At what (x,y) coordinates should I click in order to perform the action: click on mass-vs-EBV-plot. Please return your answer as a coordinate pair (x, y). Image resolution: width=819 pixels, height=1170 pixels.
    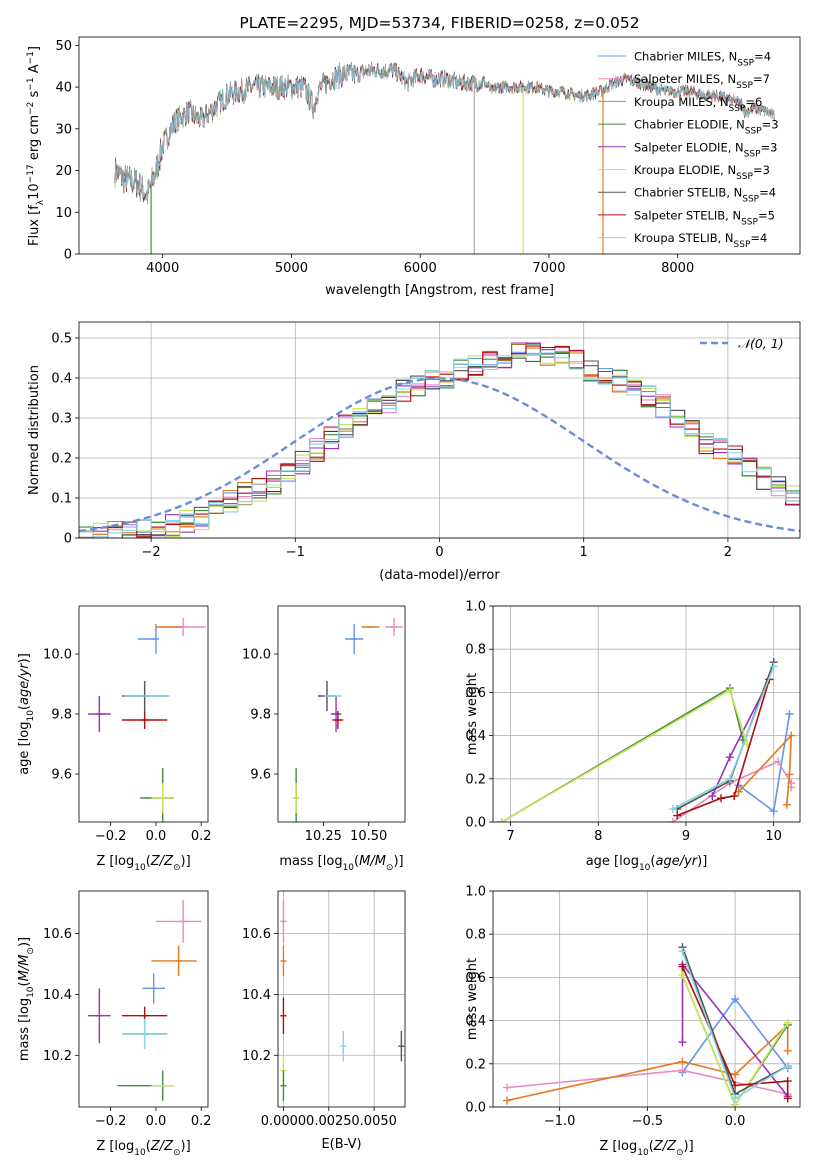
    Looking at the image, I should click on (342, 1000).